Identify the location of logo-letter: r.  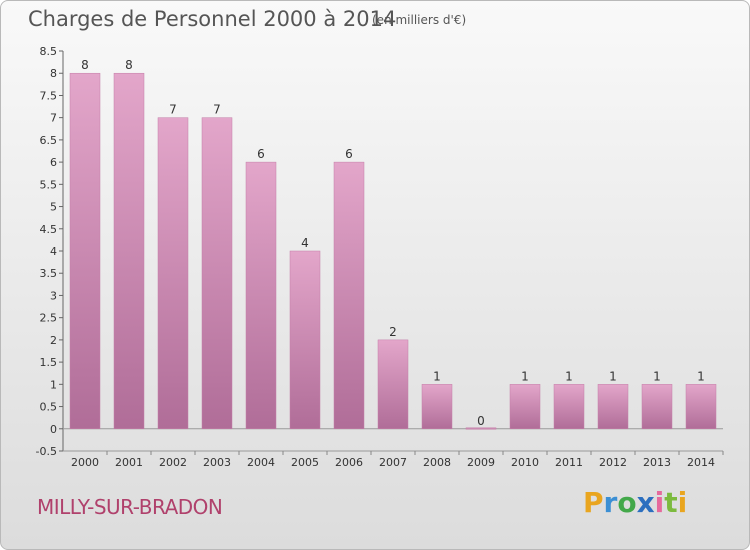
(610, 502).